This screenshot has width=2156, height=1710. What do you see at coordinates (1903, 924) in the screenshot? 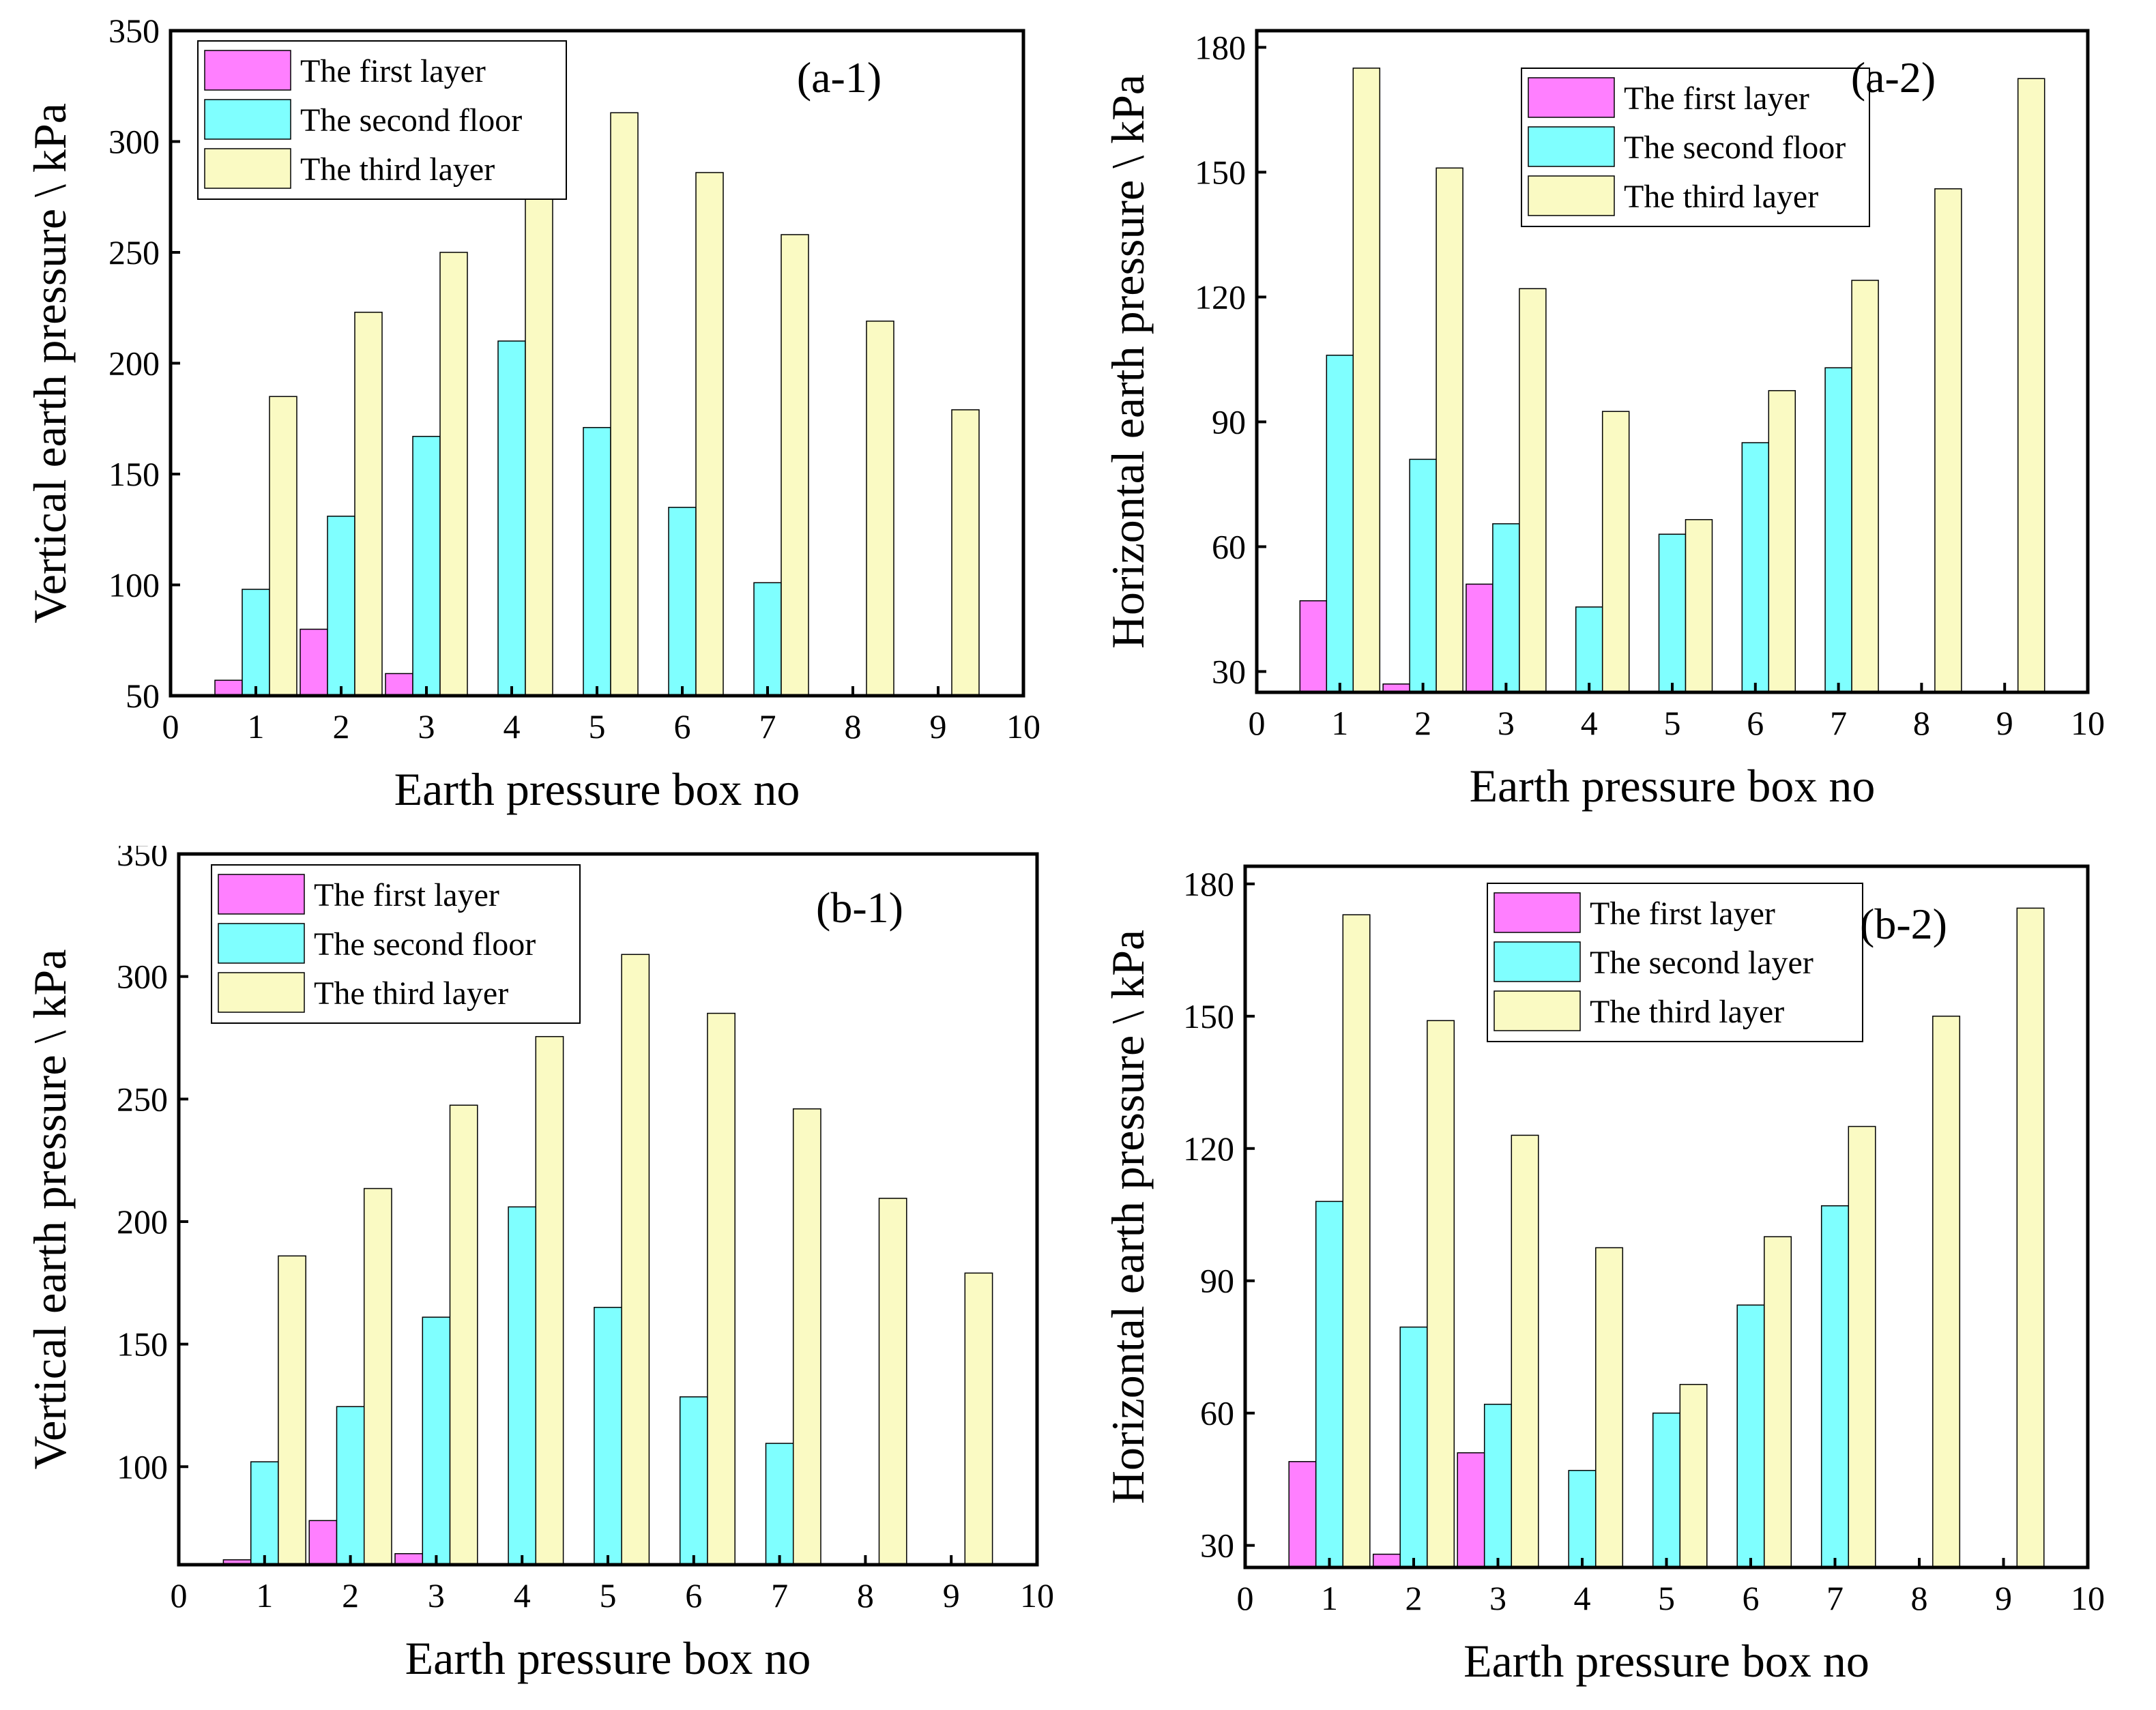
I see `panel-tag: (b-2)` at bounding box center [1903, 924].